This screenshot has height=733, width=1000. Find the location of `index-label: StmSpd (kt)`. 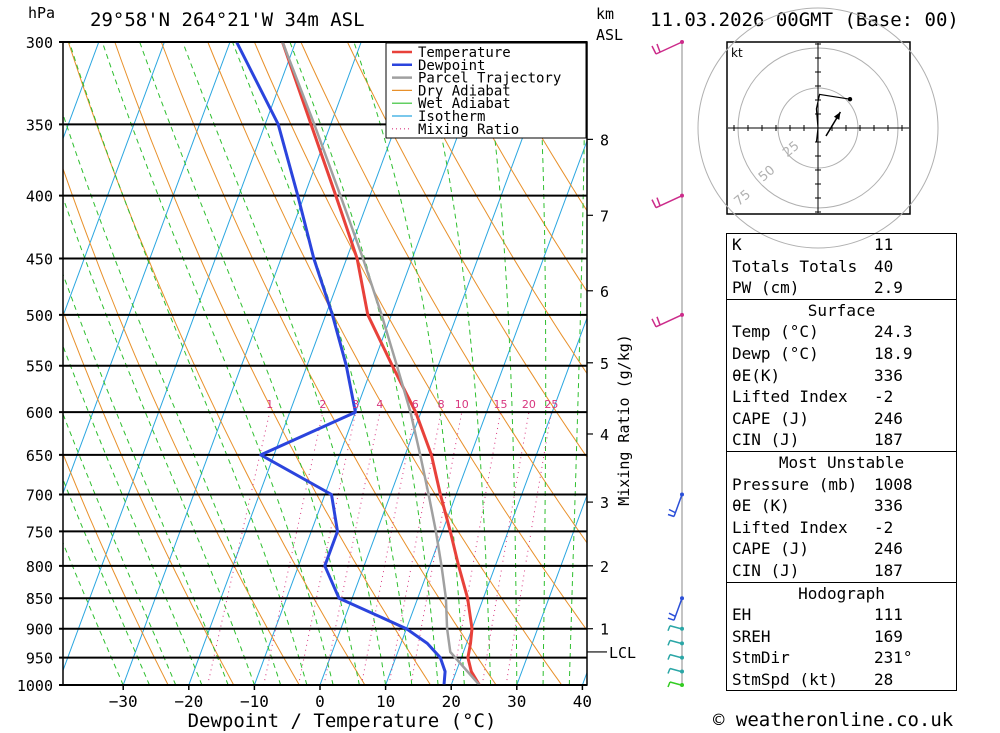

index-label: StmSpd (kt) is located at coordinates (785, 679).